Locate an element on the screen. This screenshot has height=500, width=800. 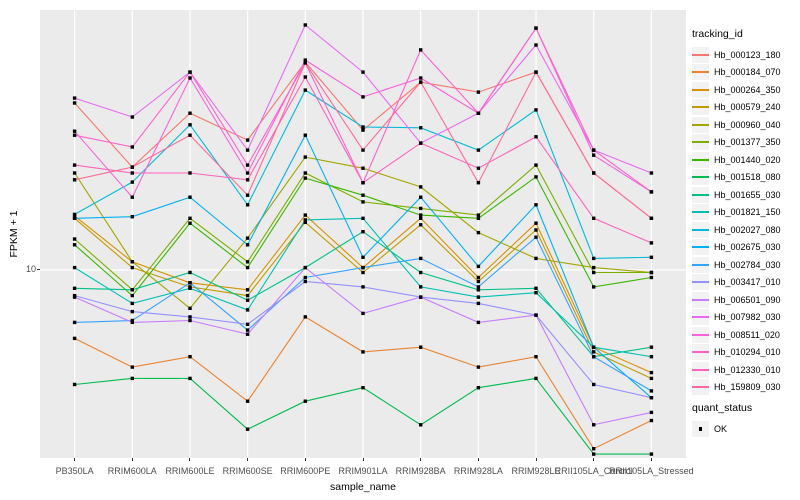
quant-status-key is located at coordinates (700, 428).